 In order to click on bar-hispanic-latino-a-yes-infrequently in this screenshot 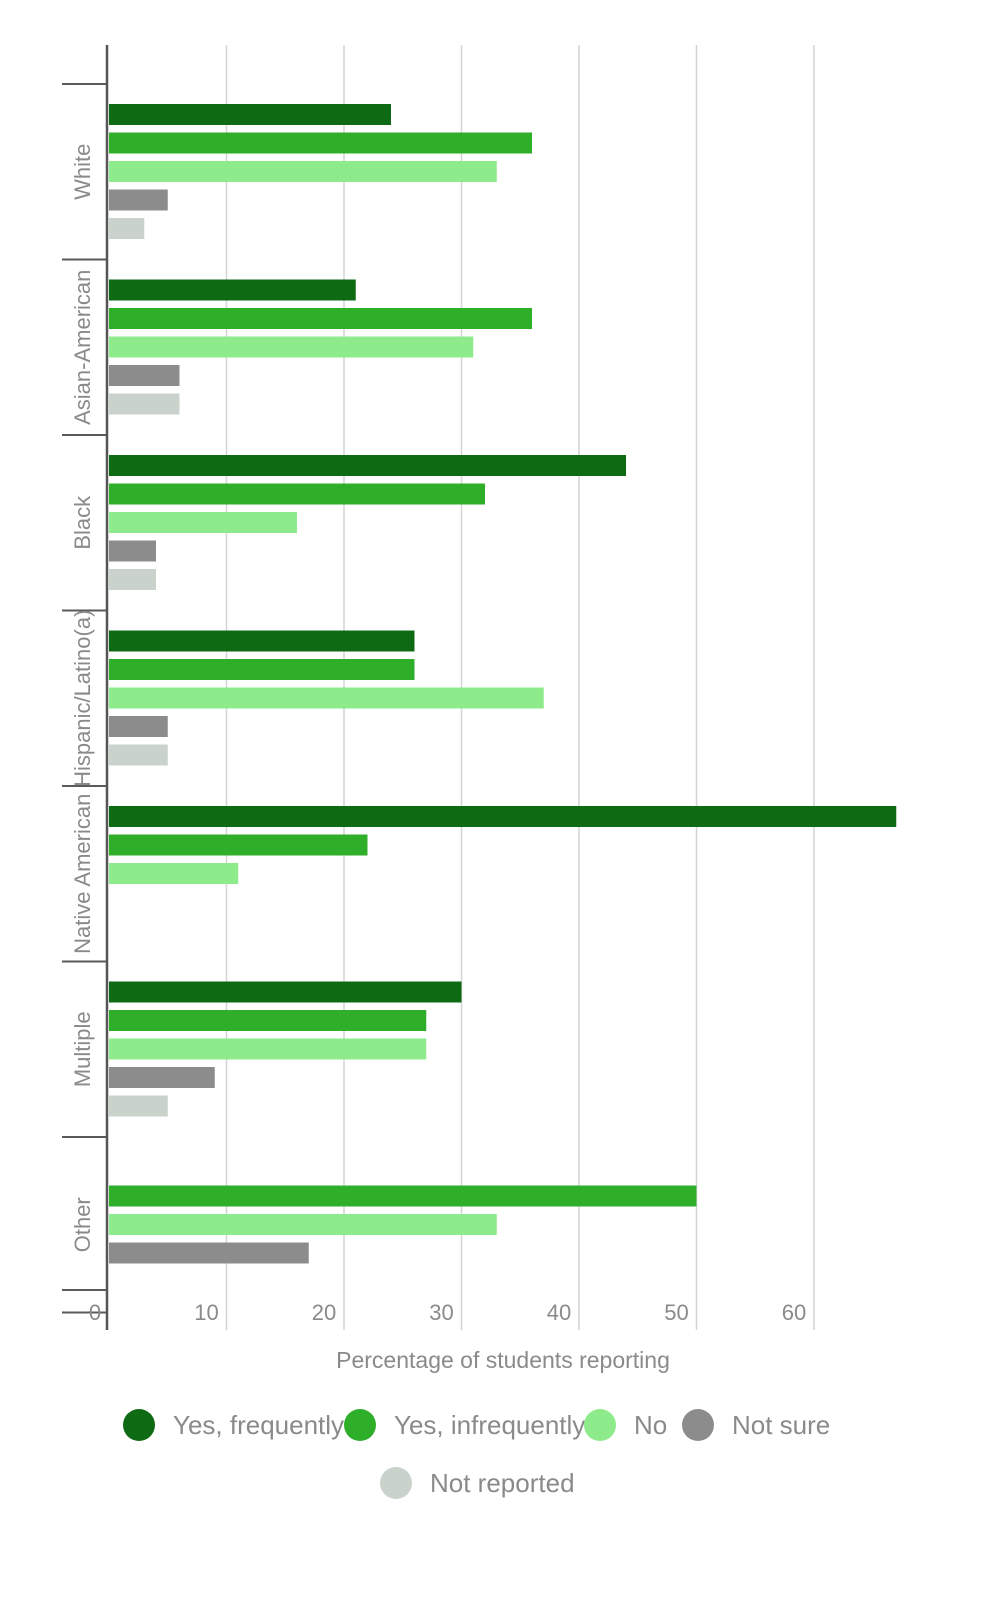, I will do `click(262, 669)`.